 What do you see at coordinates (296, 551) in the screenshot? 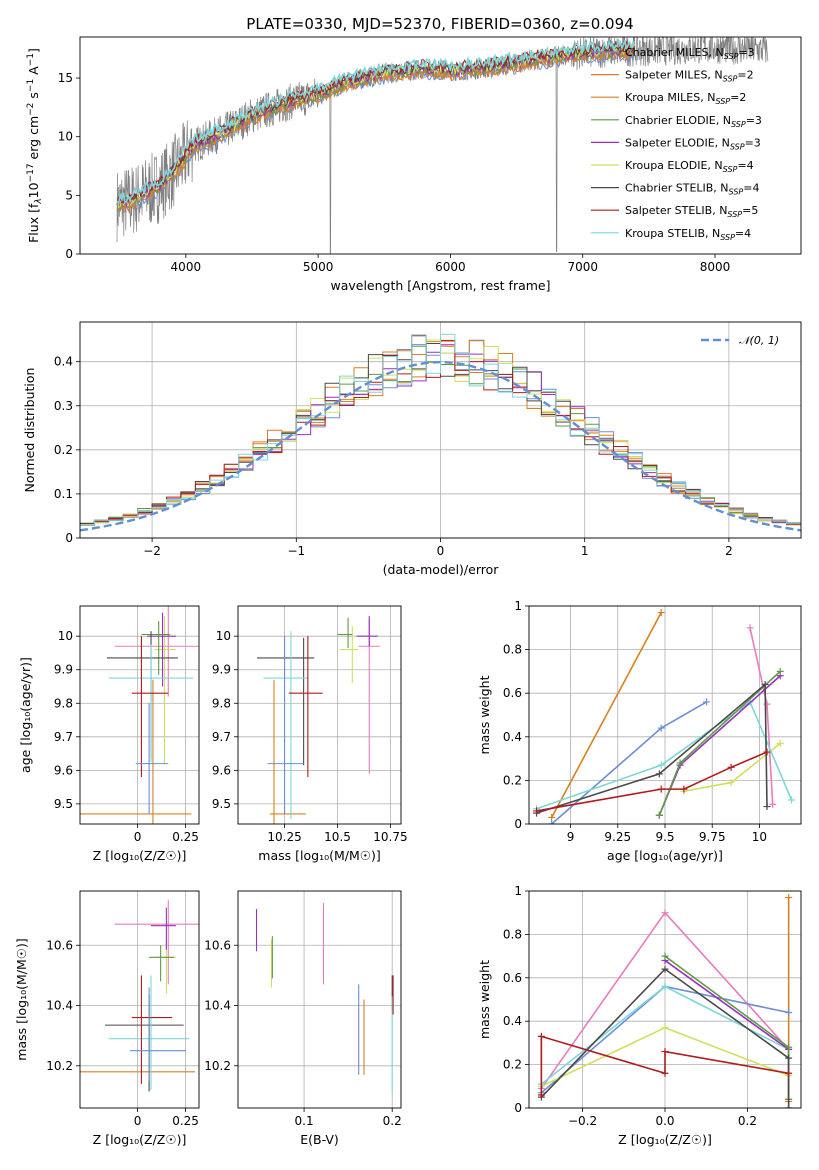
I see `x-tick-label: −1` at bounding box center [296, 551].